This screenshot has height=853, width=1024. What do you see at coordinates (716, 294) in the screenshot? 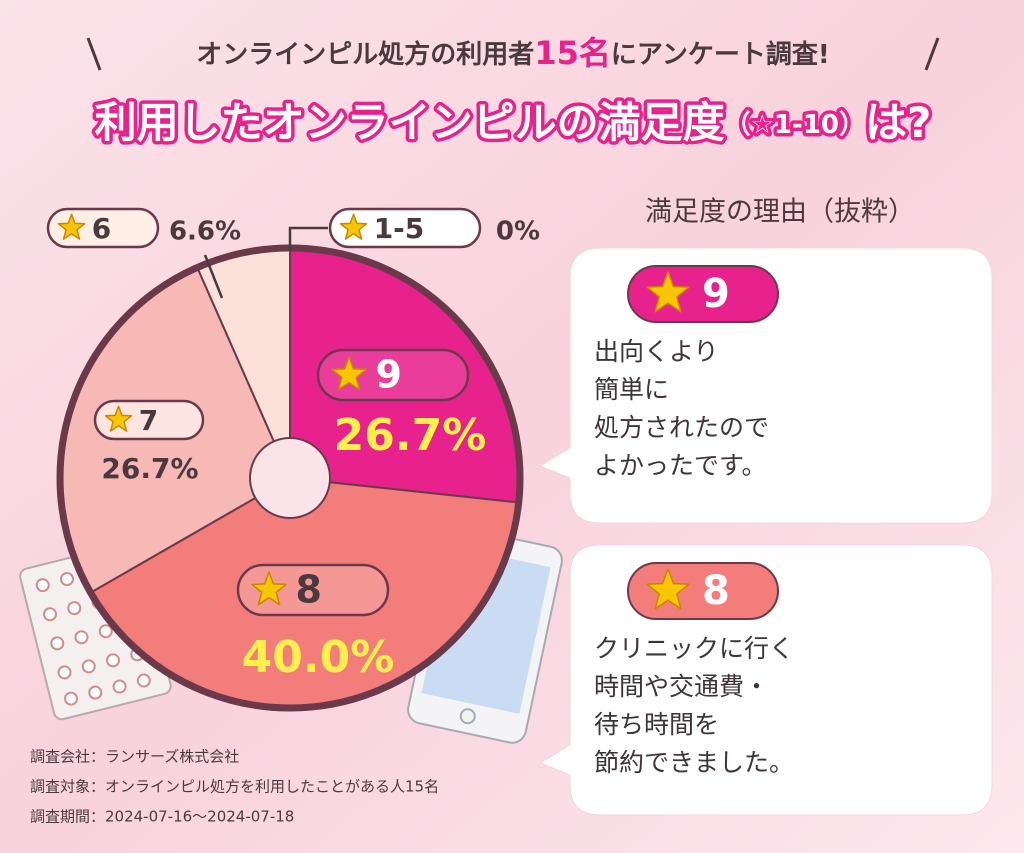
I see `rating-label: 9` at bounding box center [716, 294].